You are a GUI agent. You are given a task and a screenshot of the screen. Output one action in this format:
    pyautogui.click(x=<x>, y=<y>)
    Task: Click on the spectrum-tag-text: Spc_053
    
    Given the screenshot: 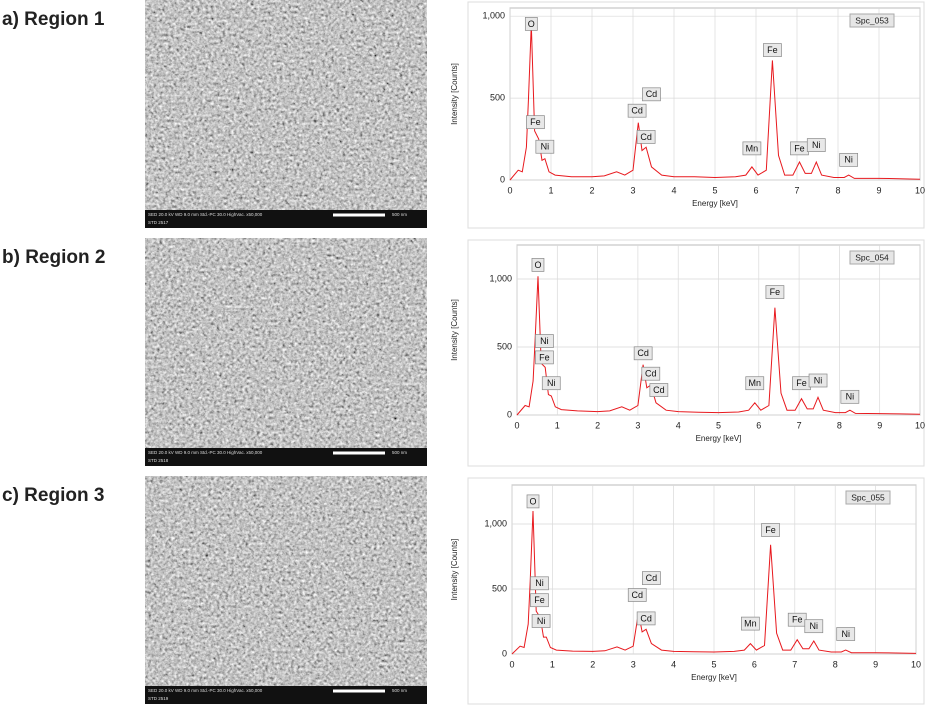 What is the action you would take?
    pyautogui.click(x=872, y=20)
    